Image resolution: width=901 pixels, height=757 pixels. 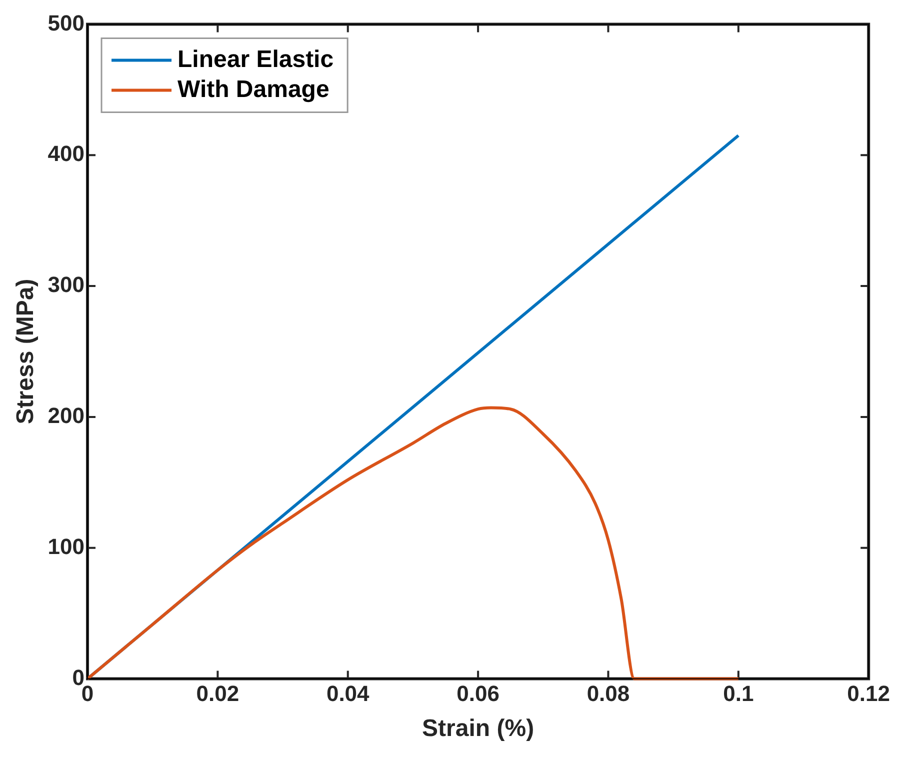 What do you see at coordinates (608, 693) in the screenshot?
I see `x-tick-label: 0.08` at bounding box center [608, 693].